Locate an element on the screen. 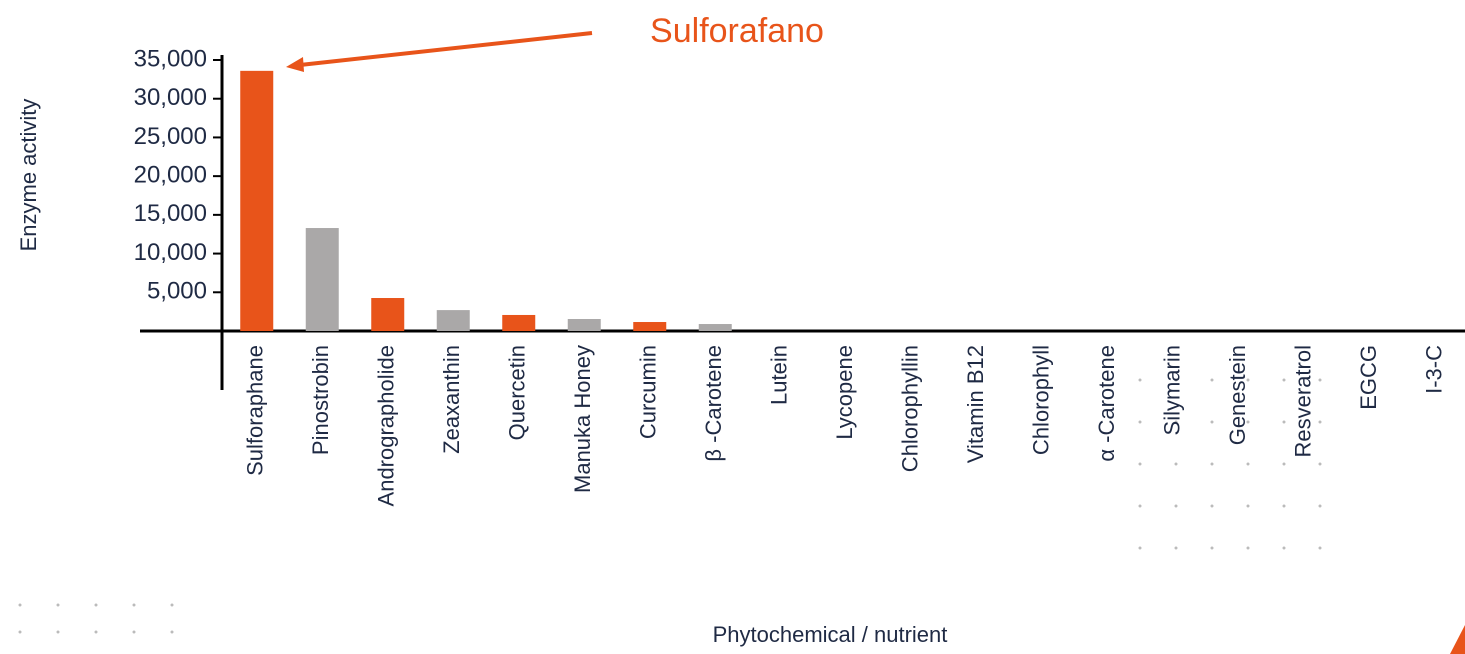 This screenshot has height=654, width=1465. x-tick-label: Andrographolide is located at coordinates (386, 425).